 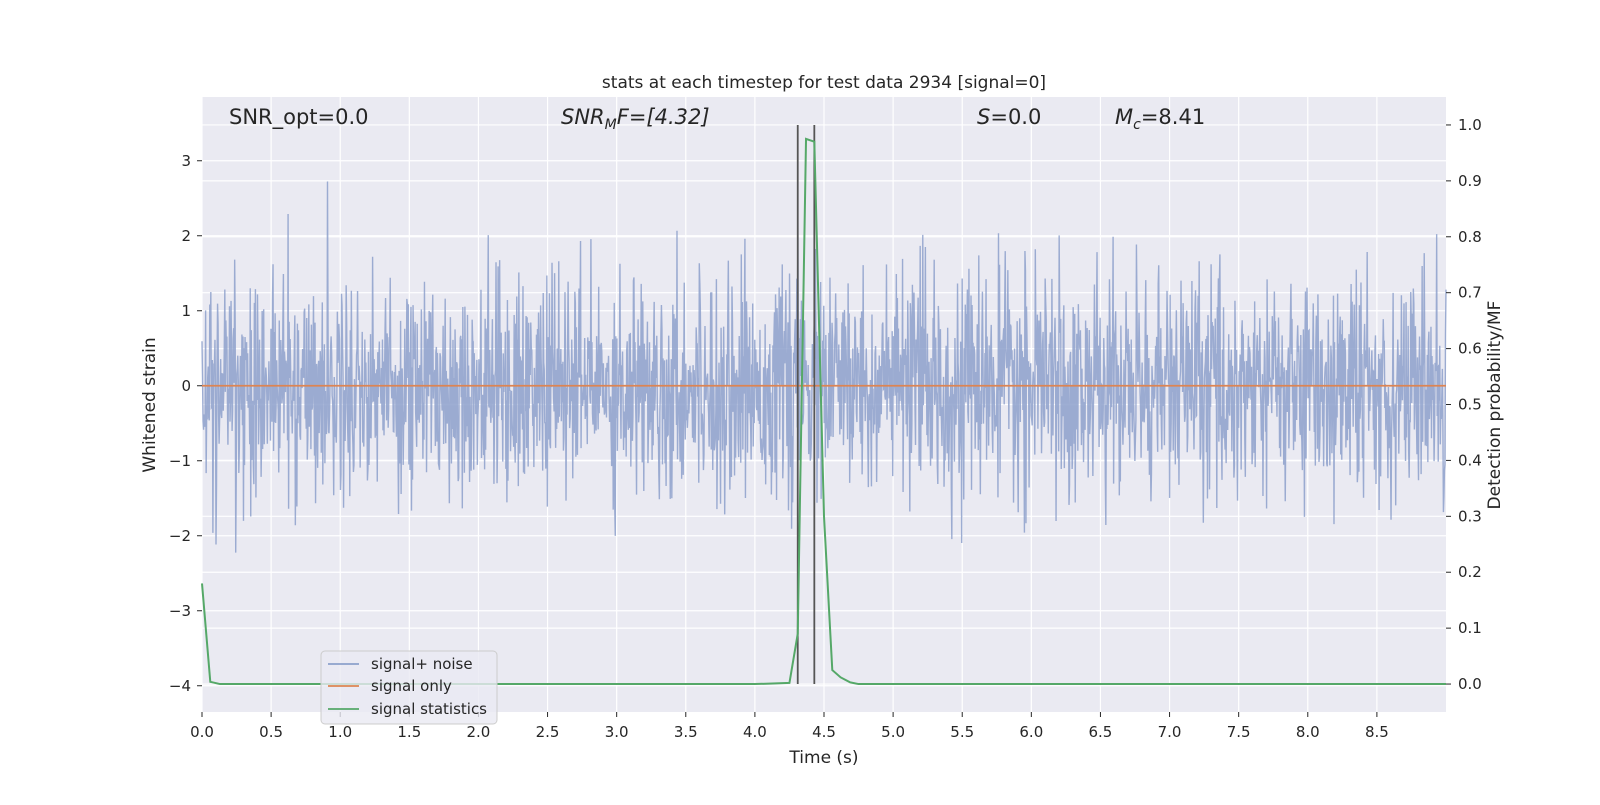 I want to click on x-tick-label: 1.5, so click(x=409, y=732).